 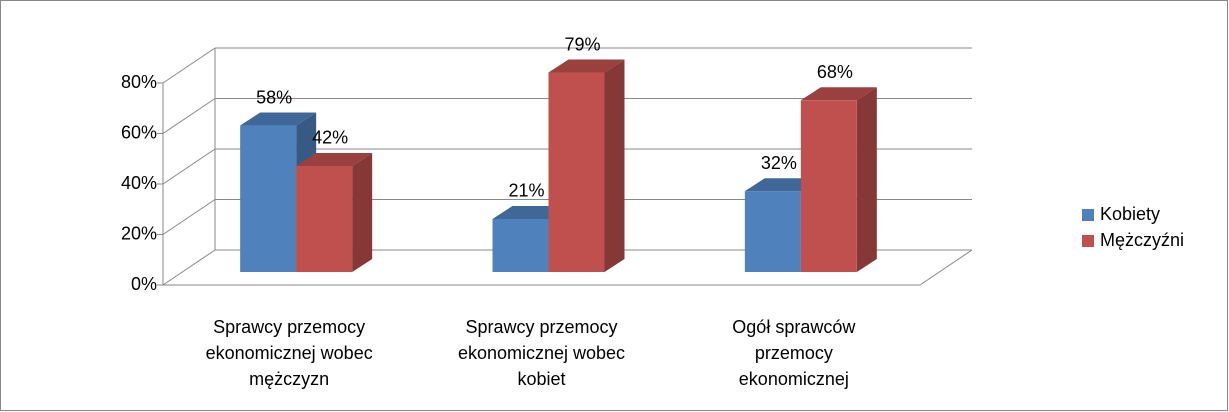 I want to click on y-tick-label: 80%, so click(x=139, y=82).